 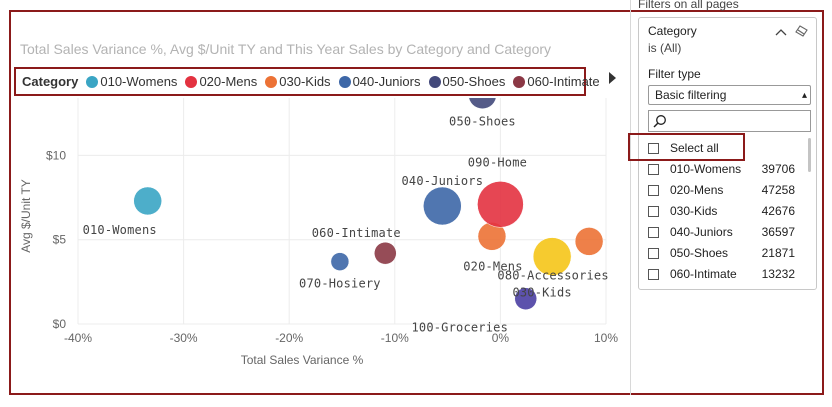 I want to click on x-tick-label: -40%, so click(x=78, y=338).